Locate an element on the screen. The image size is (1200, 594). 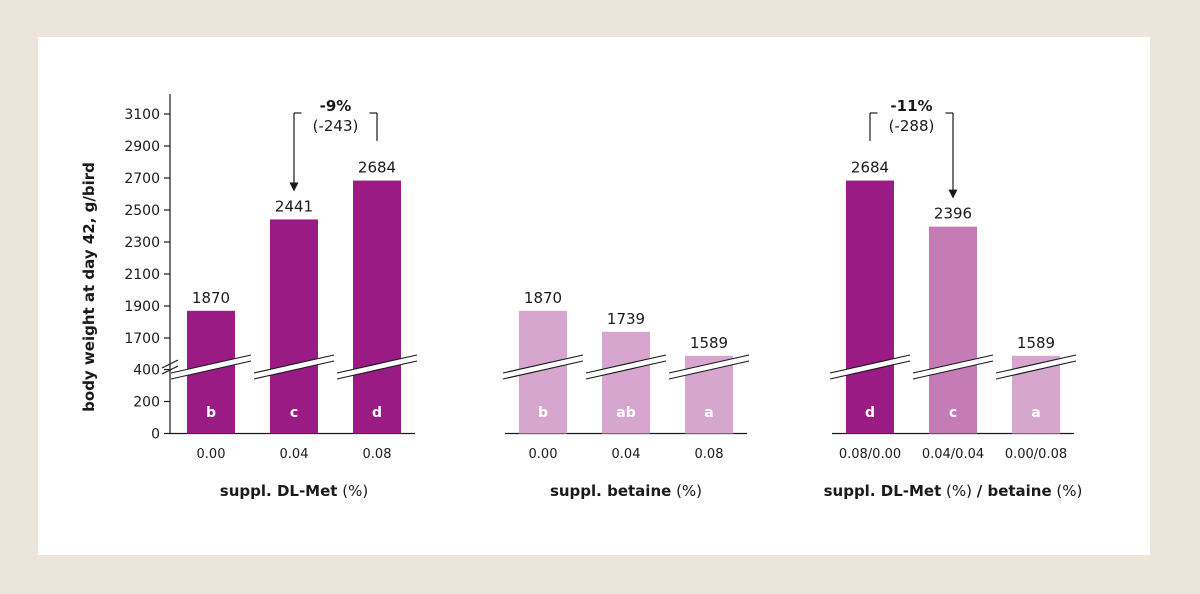
y-tick-label: 3100 is located at coordinates (142, 115).